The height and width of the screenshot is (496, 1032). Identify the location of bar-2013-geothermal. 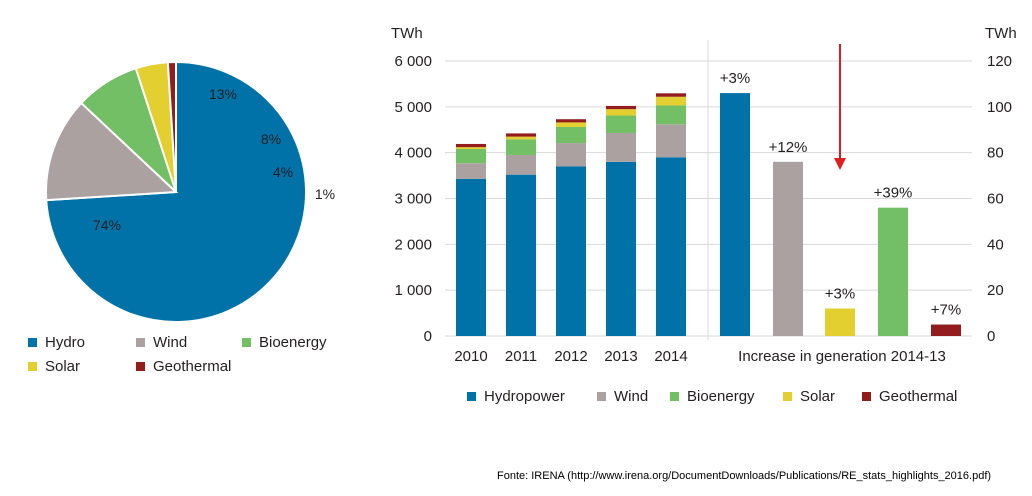
(621, 107).